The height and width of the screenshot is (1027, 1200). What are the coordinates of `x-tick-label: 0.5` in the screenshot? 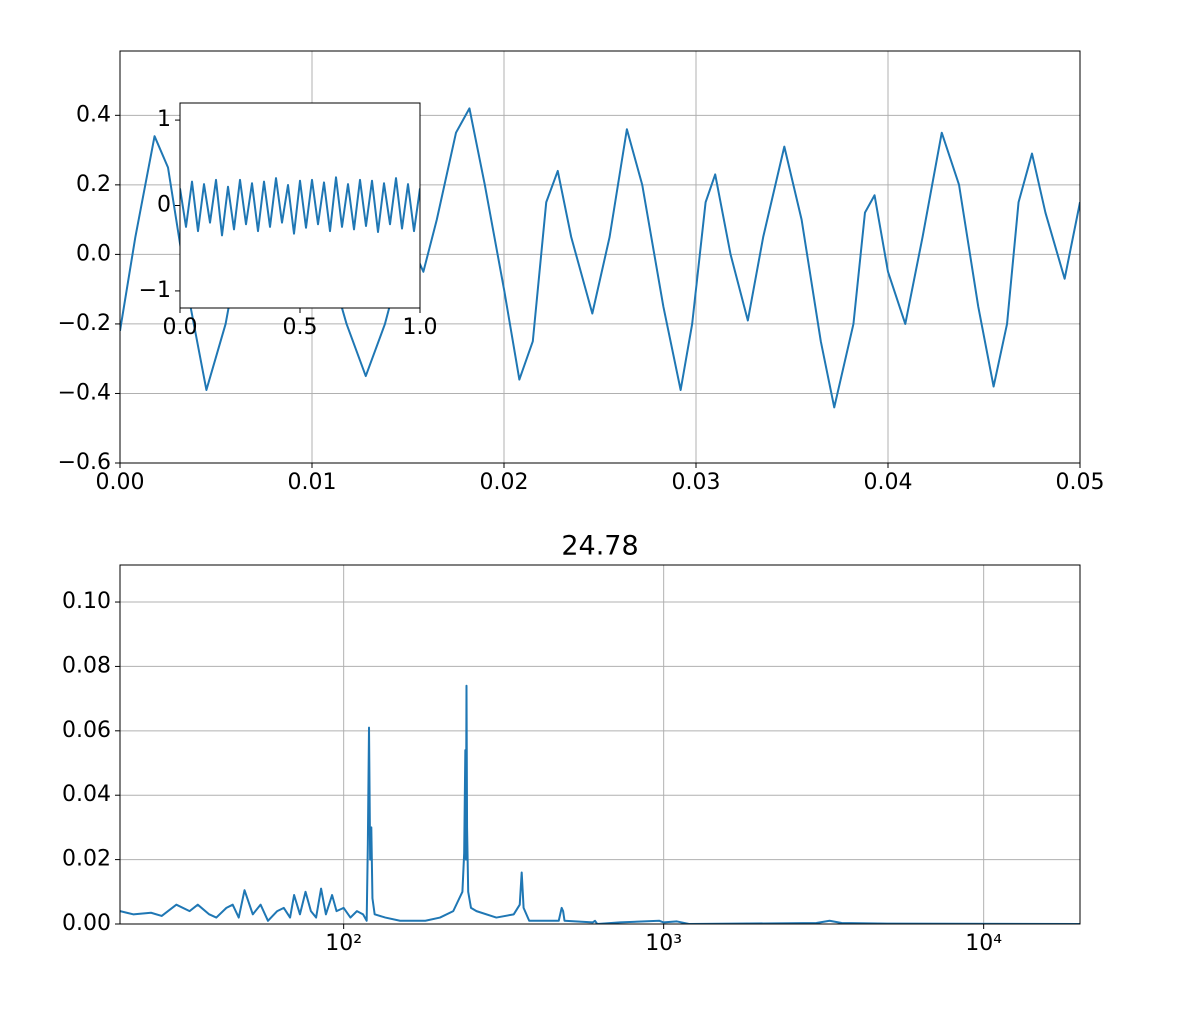 It's located at (300, 327).